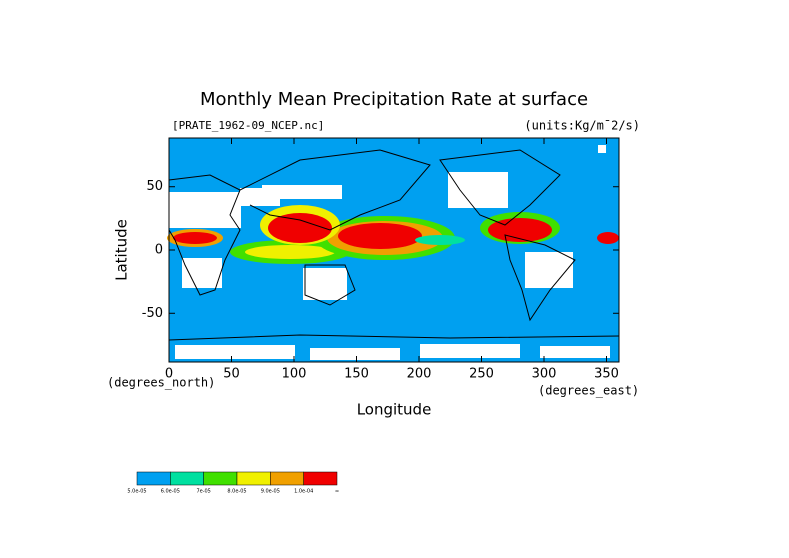 The height and width of the screenshot is (558, 789). I want to click on y-tick-label: -50, so click(152, 313).